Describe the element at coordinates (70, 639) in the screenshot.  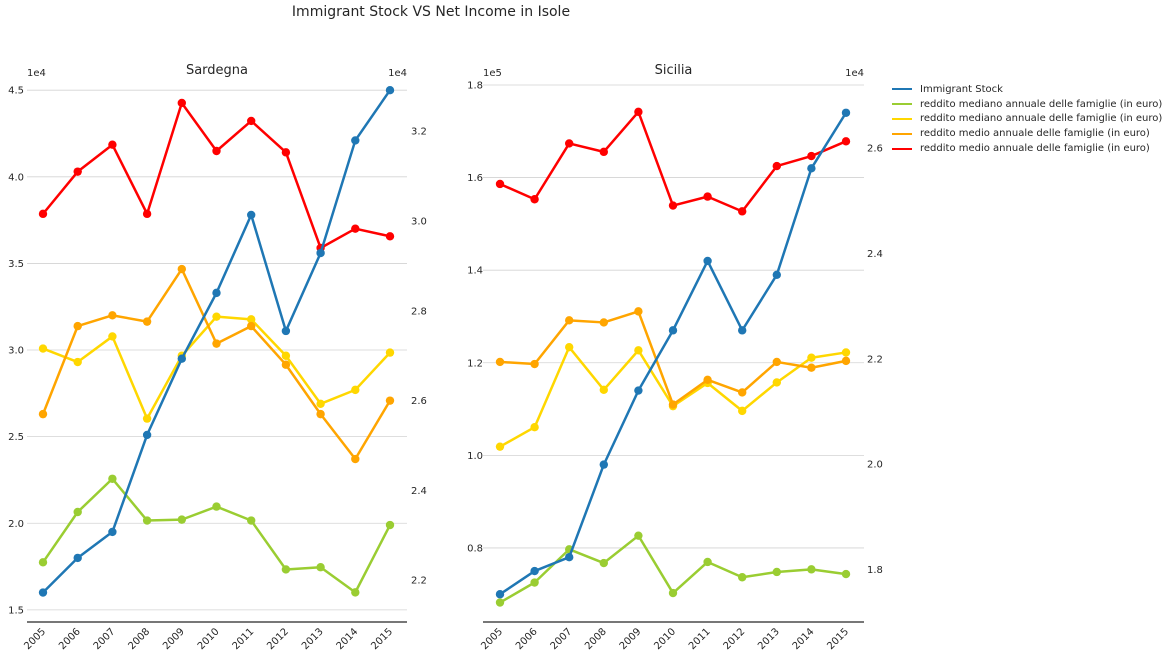
I see `x-tick-label: 2006` at that location.